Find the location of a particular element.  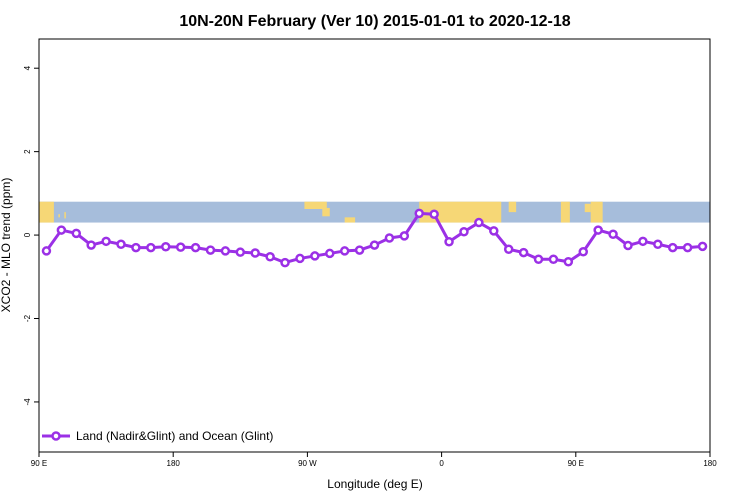

series-layer is located at coordinates (374, 238).